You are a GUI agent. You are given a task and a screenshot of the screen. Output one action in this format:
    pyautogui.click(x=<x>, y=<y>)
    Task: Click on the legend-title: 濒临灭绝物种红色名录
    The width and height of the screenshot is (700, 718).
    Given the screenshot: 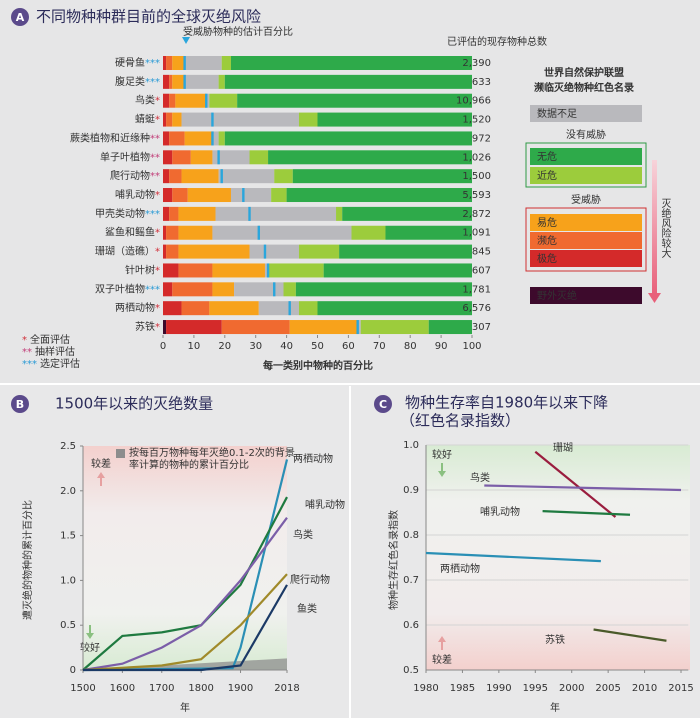 What is the action you would take?
    pyautogui.click(x=584, y=87)
    